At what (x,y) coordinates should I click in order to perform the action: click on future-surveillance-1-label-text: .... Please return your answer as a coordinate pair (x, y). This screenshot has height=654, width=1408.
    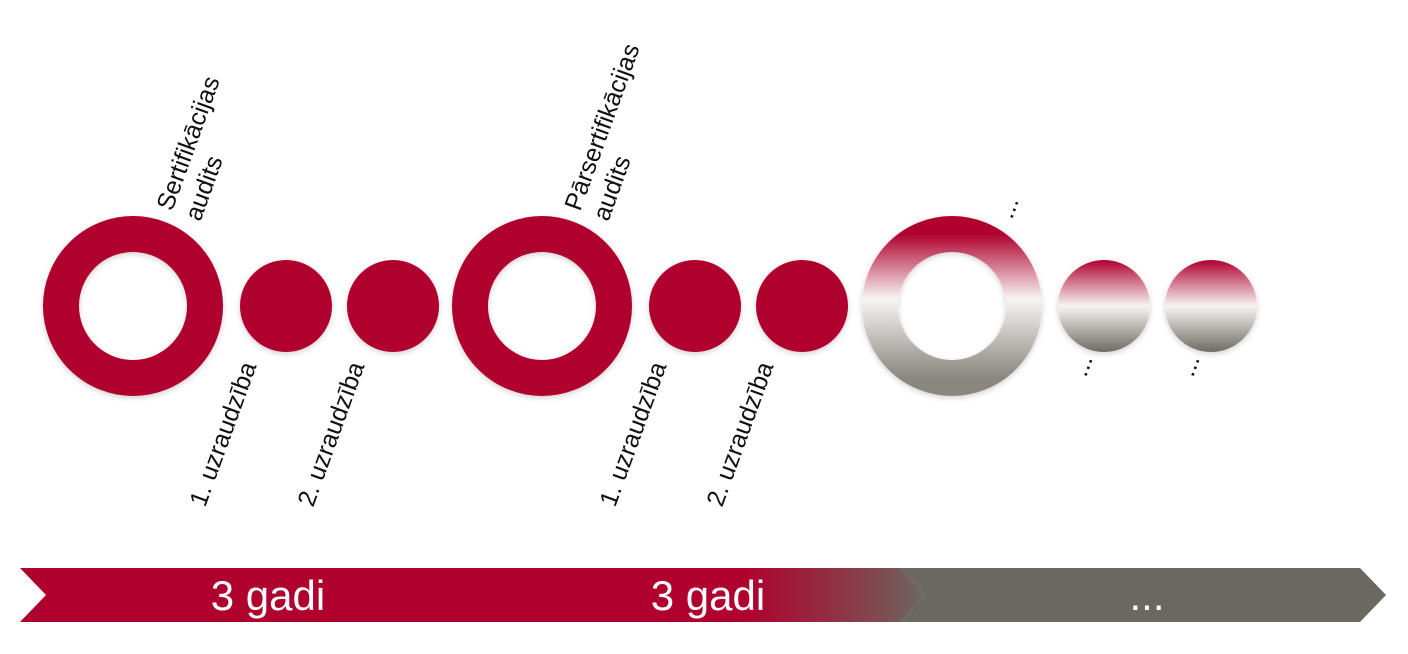
    Looking at the image, I should click on (1081, 365).